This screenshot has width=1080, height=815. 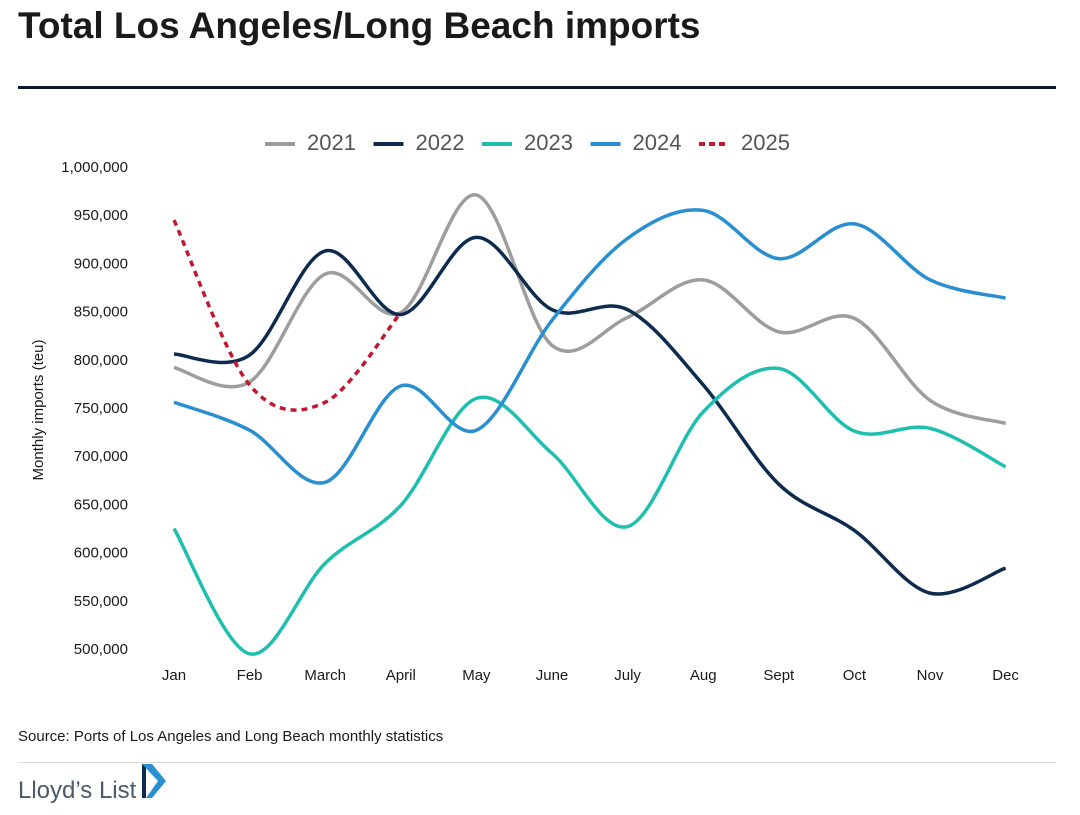 I want to click on x-tick-label: May, so click(x=476, y=675).